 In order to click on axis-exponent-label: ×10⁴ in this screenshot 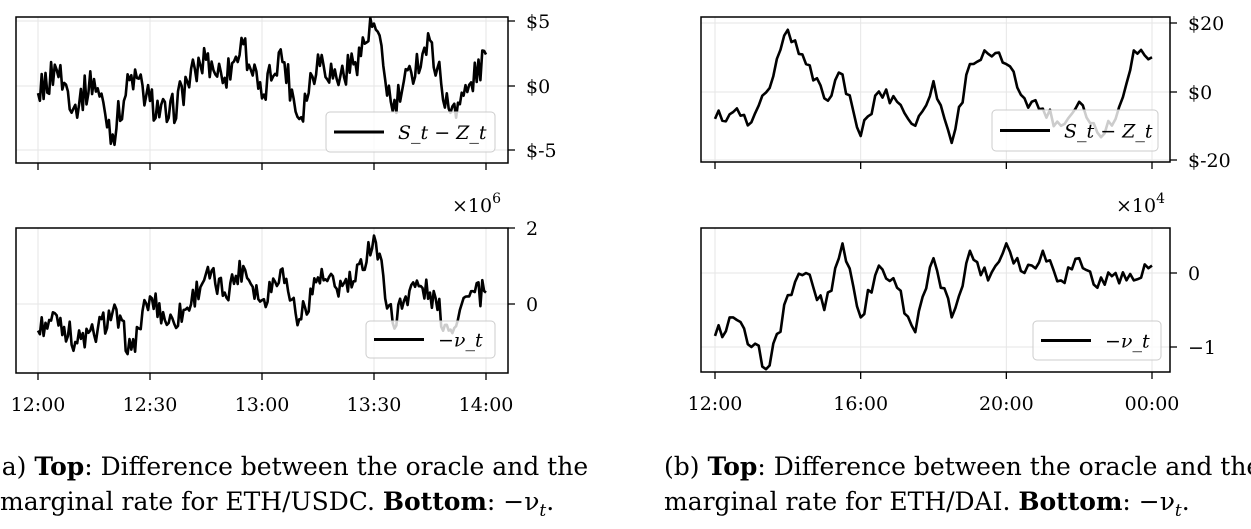, I will do `click(1140, 204)`.